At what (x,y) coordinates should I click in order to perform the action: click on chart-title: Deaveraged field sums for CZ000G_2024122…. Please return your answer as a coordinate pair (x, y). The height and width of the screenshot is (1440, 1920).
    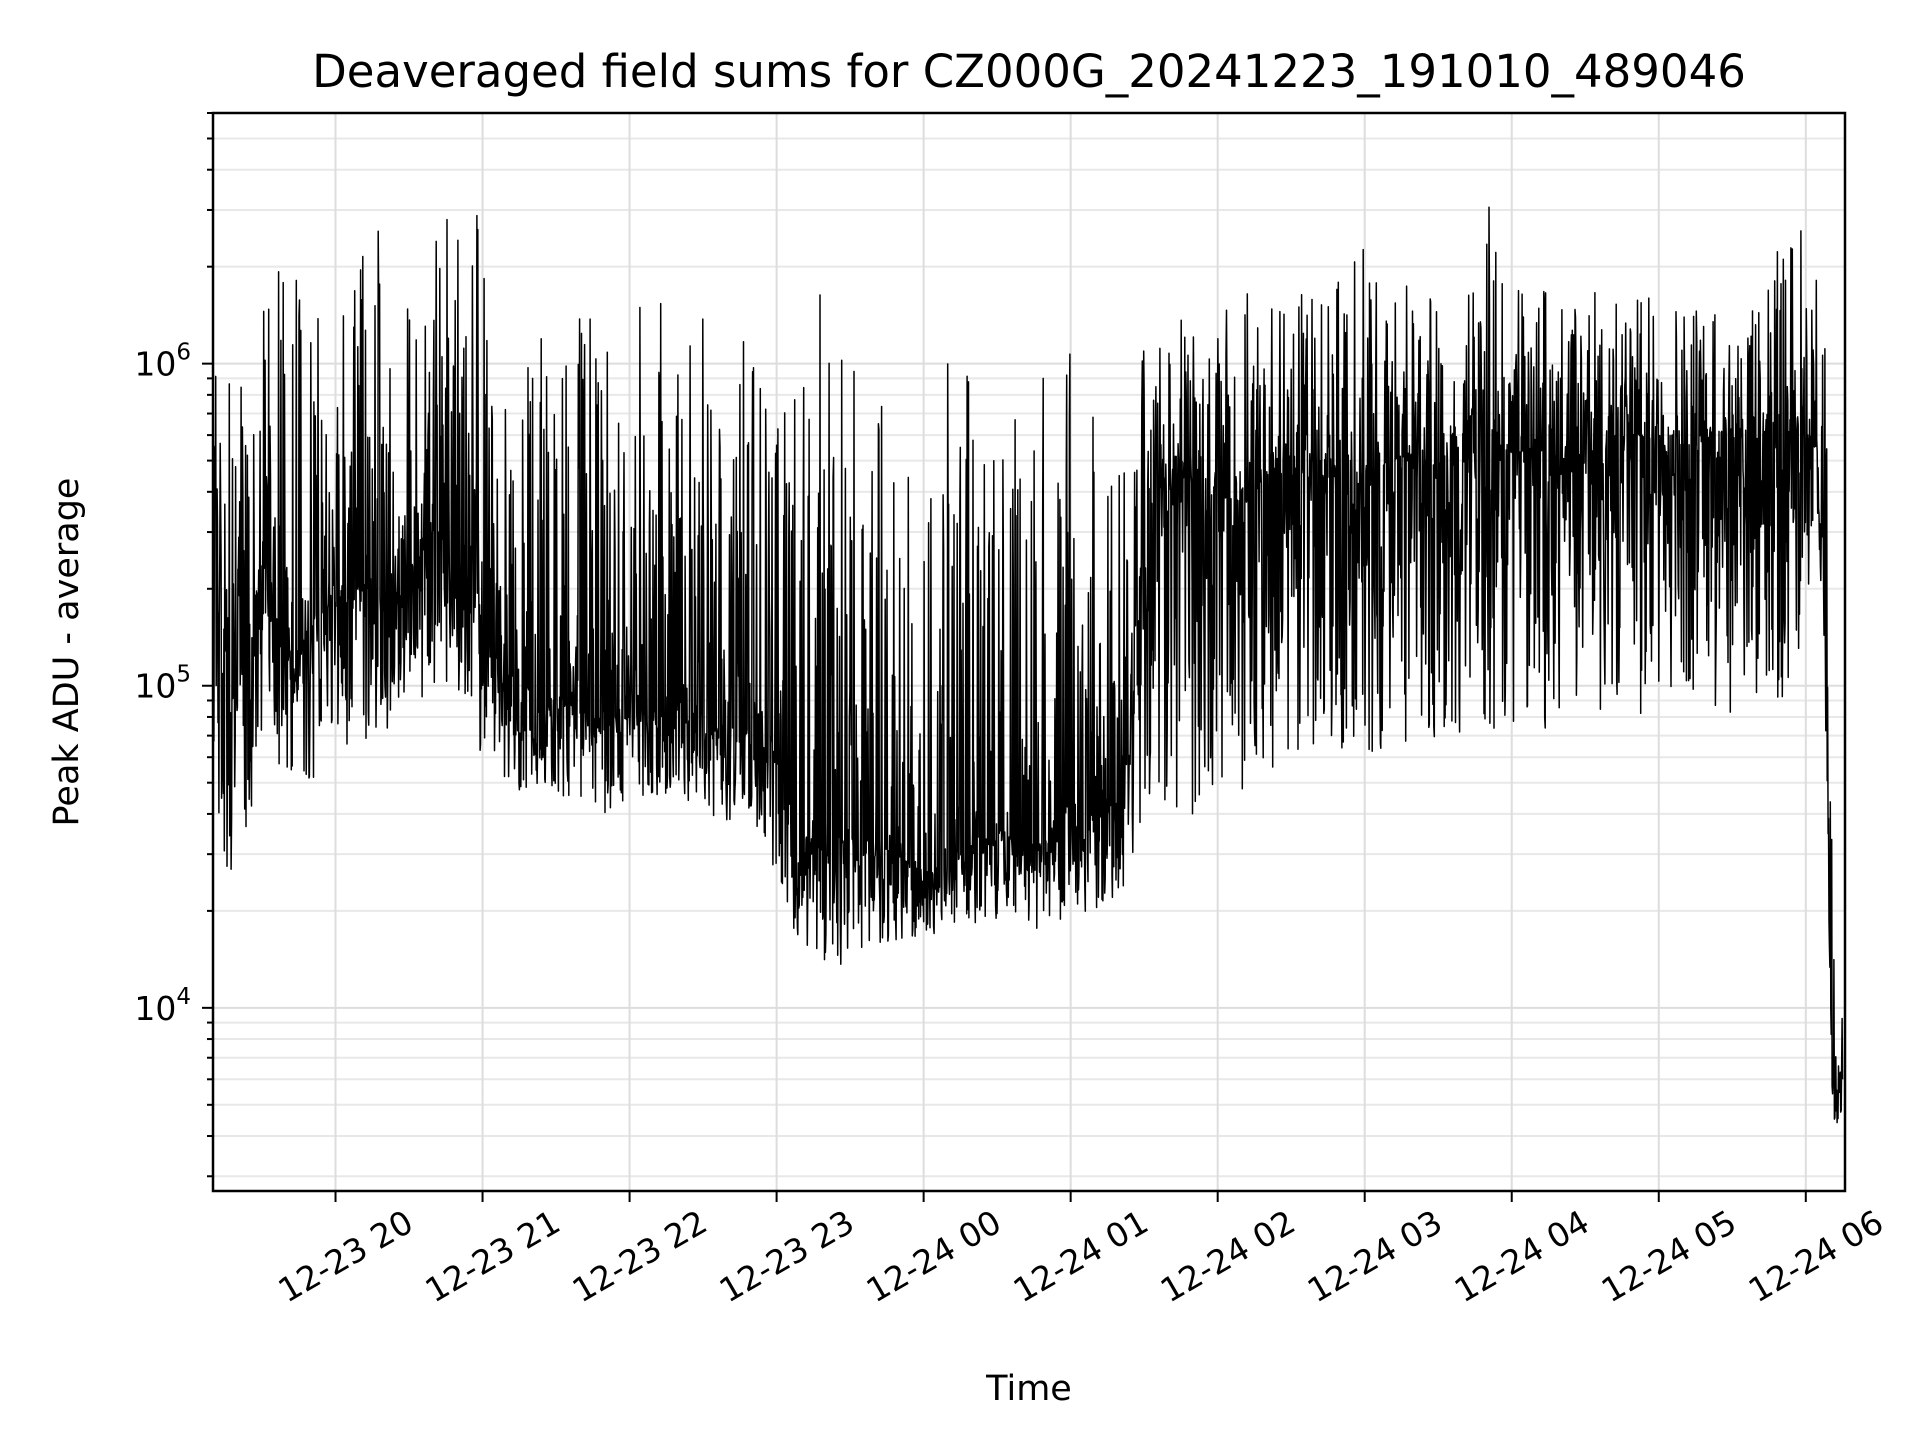
    Looking at the image, I should click on (1029, 71).